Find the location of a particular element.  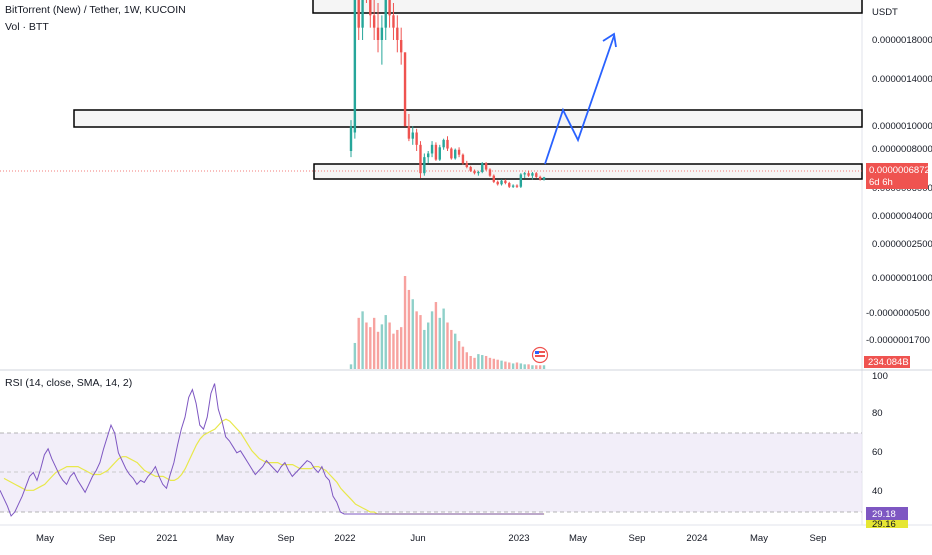

volume-legend: Vol · BTT is located at coordinates (27, 27).